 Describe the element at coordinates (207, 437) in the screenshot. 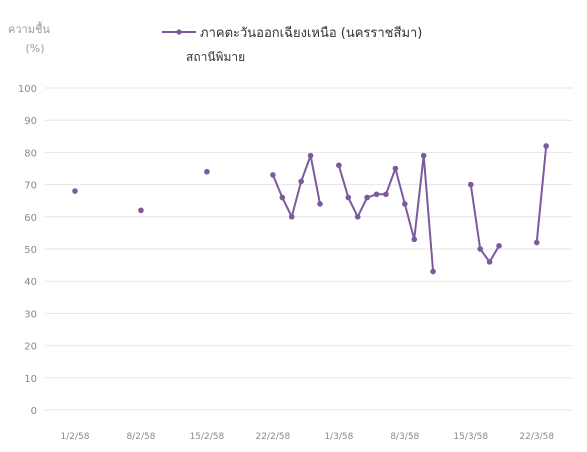

I see `x-tick-label-2: 15/2/58` at that location.